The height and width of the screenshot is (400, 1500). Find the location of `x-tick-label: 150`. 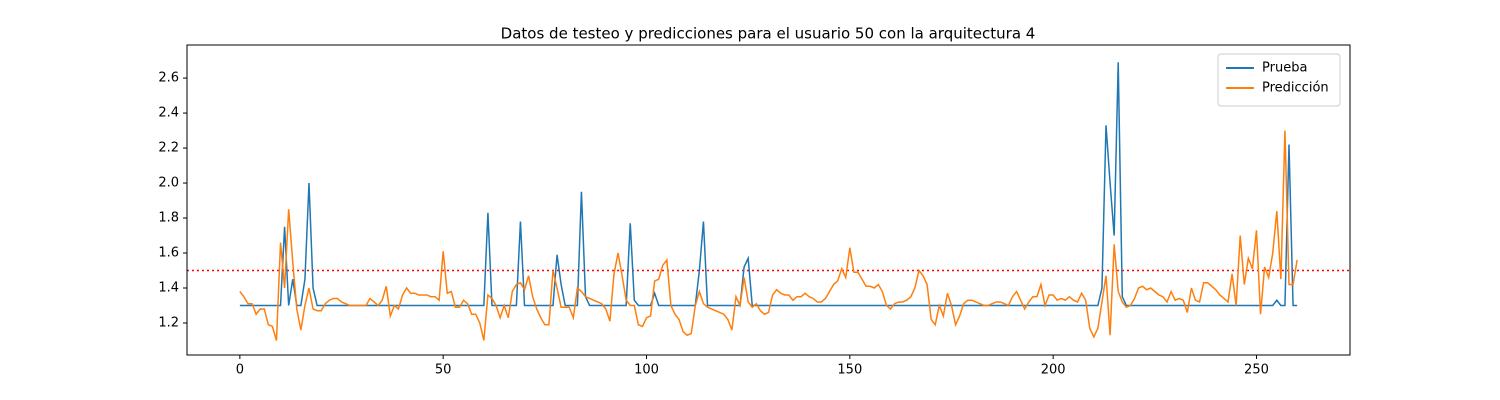

x-tick-label: 150 is located at coordinates (849, 370).